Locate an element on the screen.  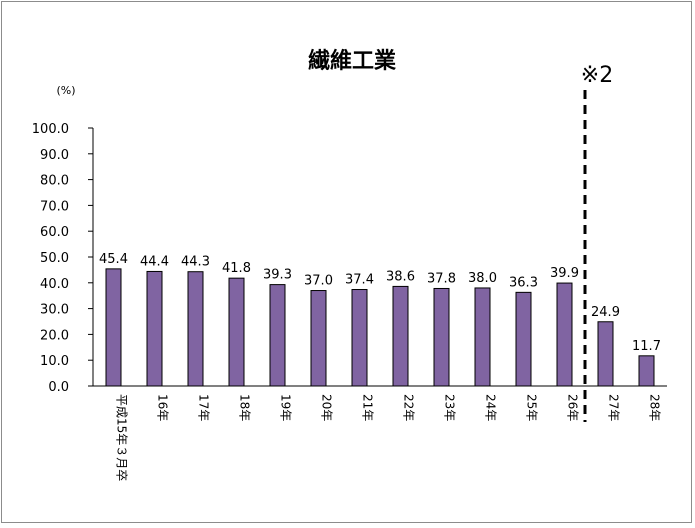
y-tick-label: 0.0 is located at coordinates (58, 387).